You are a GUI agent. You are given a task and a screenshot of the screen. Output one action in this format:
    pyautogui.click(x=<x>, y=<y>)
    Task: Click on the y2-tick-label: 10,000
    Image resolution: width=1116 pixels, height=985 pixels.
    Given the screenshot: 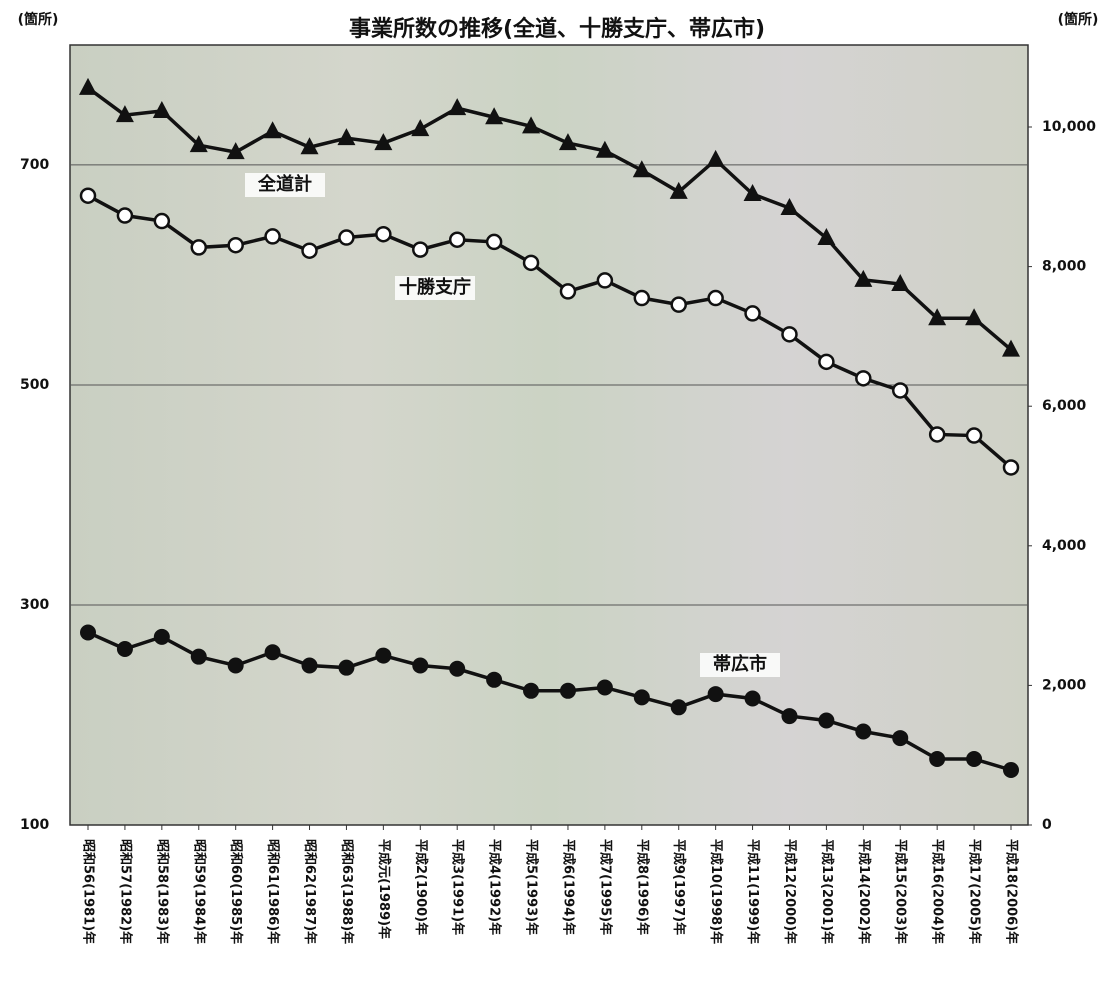 What is the action you would take?
    pyautogui.click(x=1069, y=127)
    